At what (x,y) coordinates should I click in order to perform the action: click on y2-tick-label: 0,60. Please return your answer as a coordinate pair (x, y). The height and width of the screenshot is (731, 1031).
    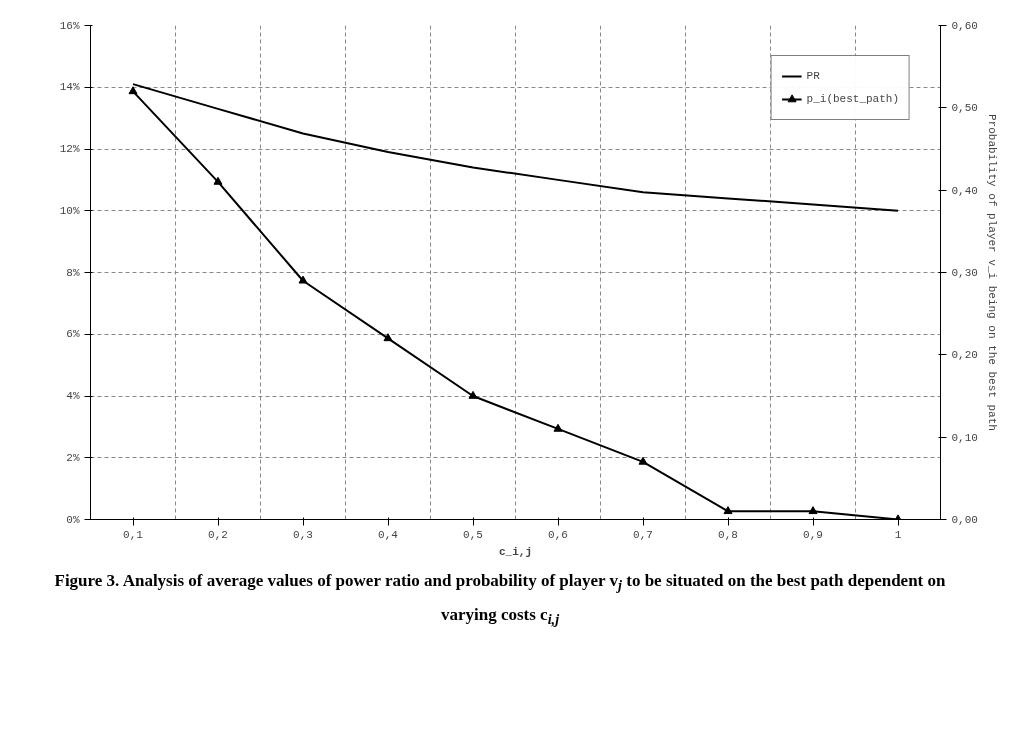
    Looking at the image, I should click on (964, 26).